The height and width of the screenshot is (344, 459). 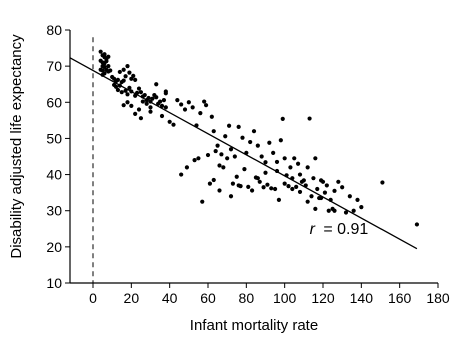 I want to click on x-tick-label: 120, so click(x=323, y=298).